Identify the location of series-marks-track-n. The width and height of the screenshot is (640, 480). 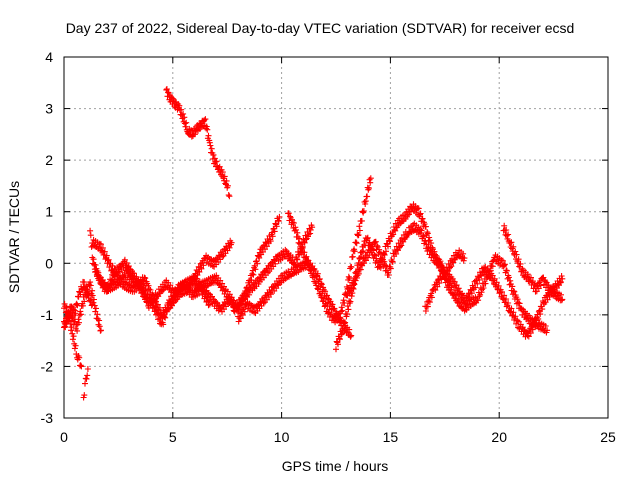
(405, 250).